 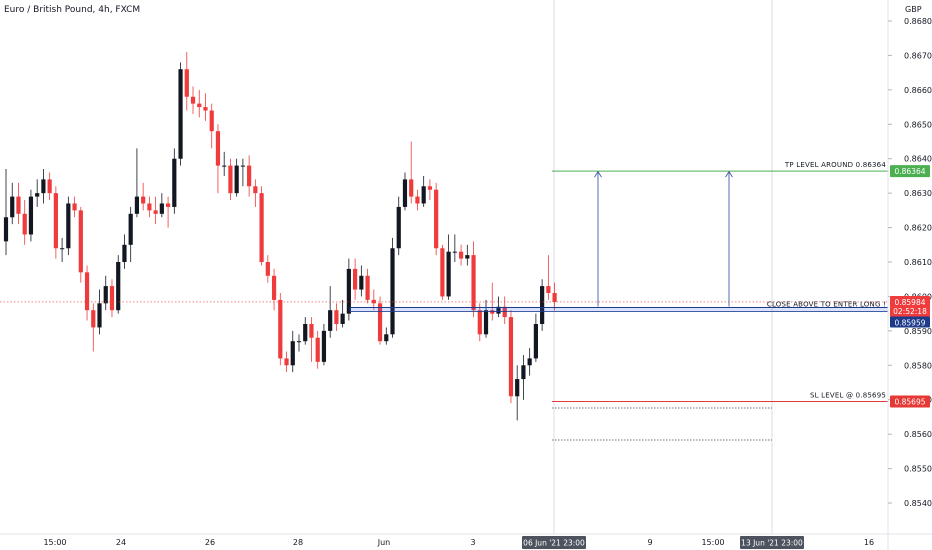 What do you see at coordinates (910, 306) in the screenshot?
I see `current-price-tag` at bounding box center [910, 306].